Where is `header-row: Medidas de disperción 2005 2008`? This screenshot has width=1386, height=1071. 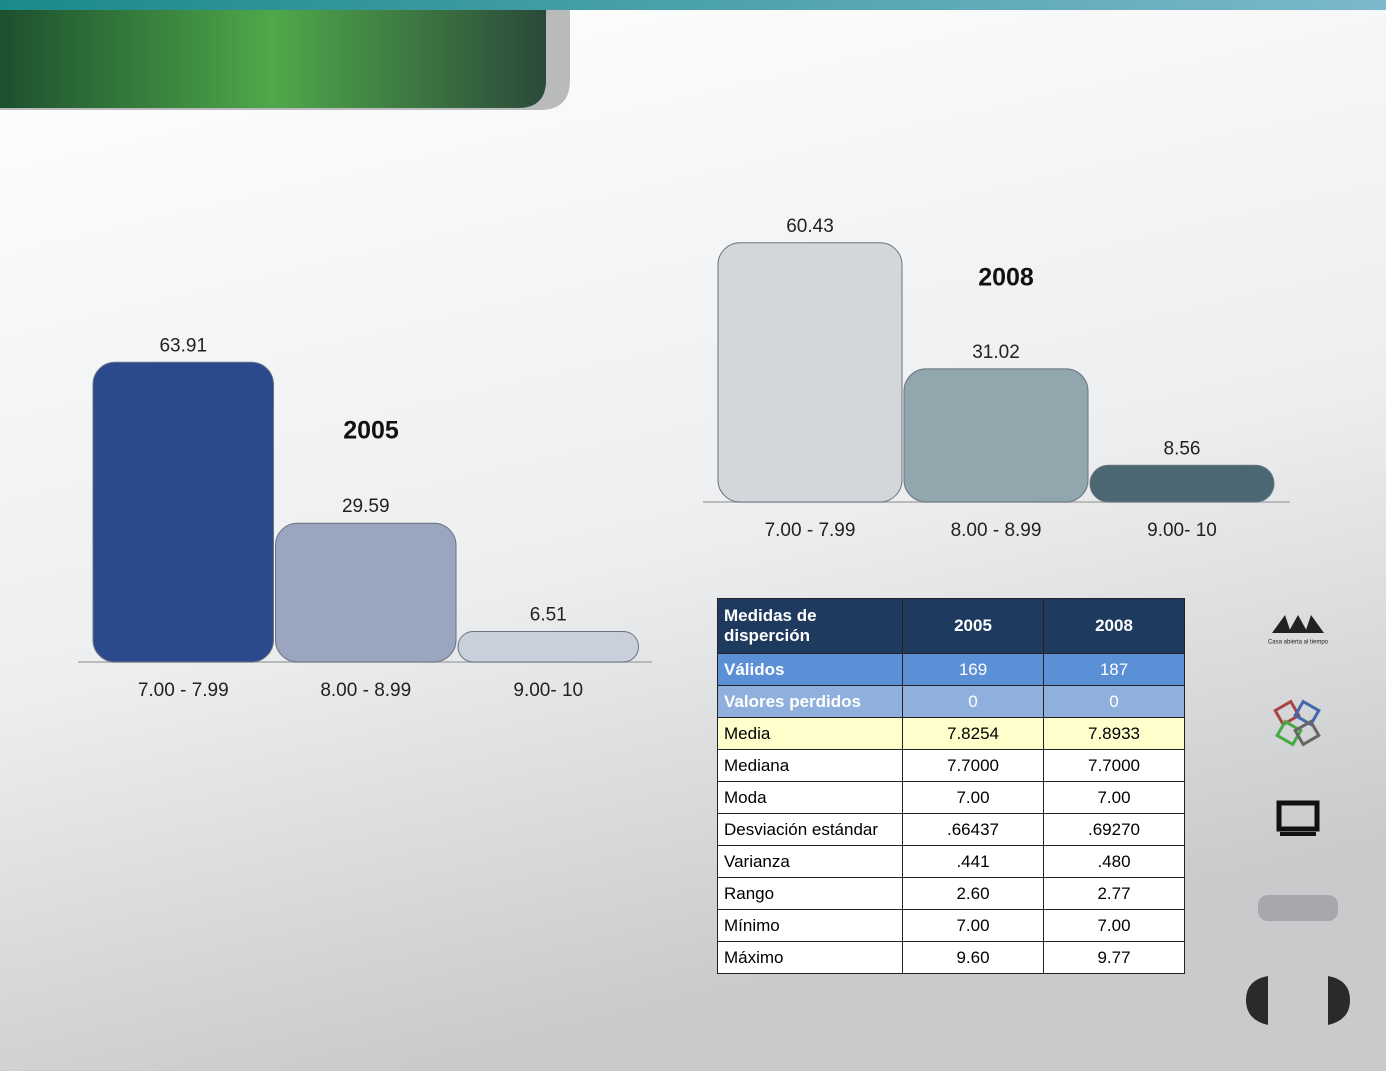 header-row: Medidas de disperción 2005 2008 is located at coordinates (951, 626).